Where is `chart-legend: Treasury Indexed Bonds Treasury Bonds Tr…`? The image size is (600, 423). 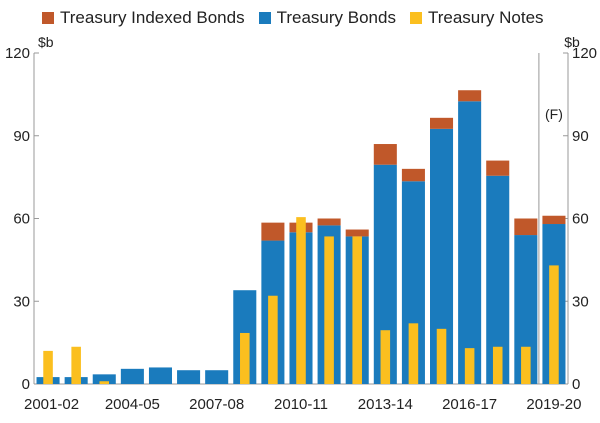 chart-legend: Treasury Indexed Bonds Treasury Bonds Tr… is located at coordinates (293, 18).